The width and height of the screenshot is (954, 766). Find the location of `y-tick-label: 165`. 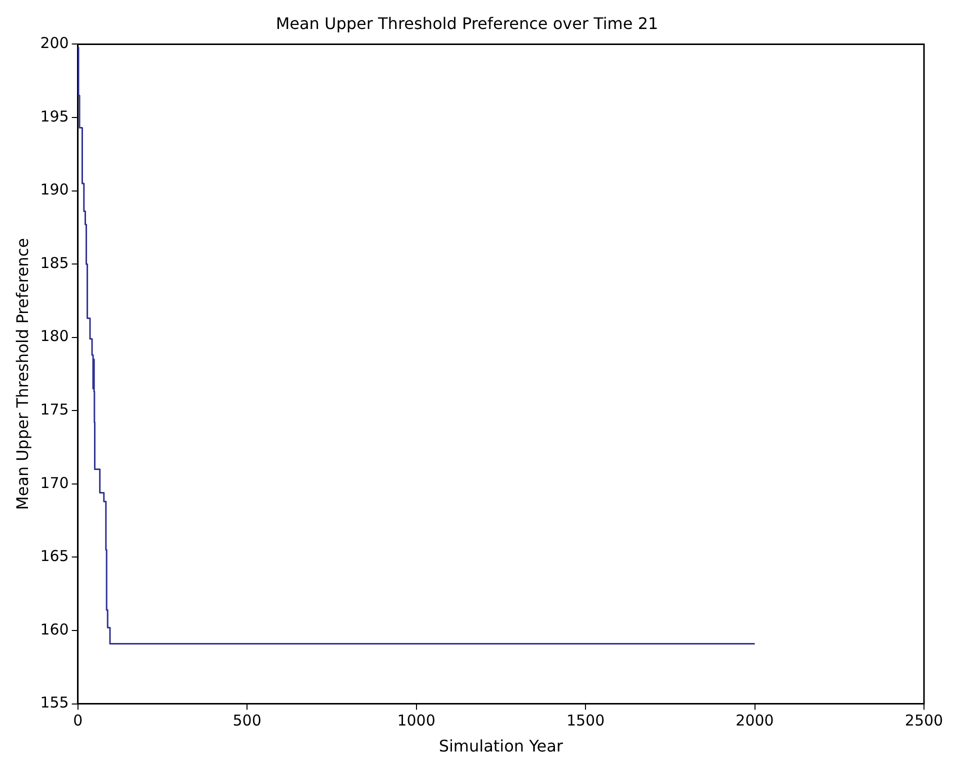

y-tick-label: 165 is located at coordinates (54, 556).